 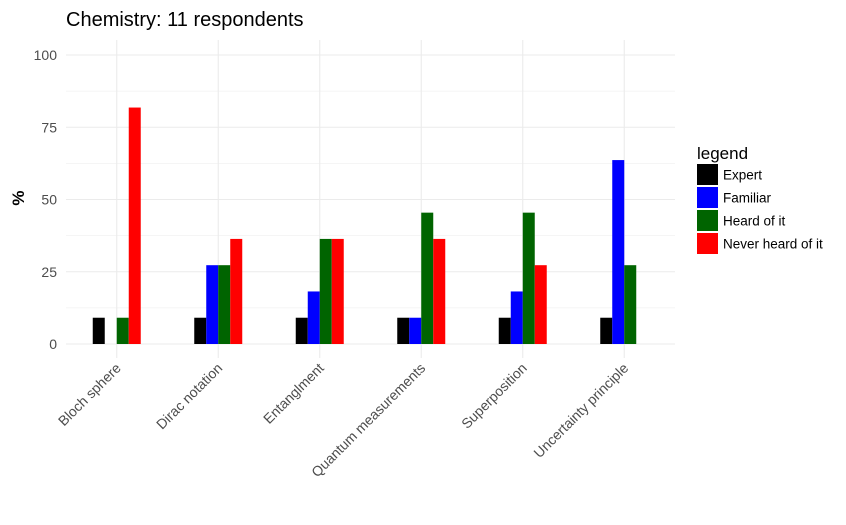 I want to click on y-tick-label: 25, so click(x=49, y=272).